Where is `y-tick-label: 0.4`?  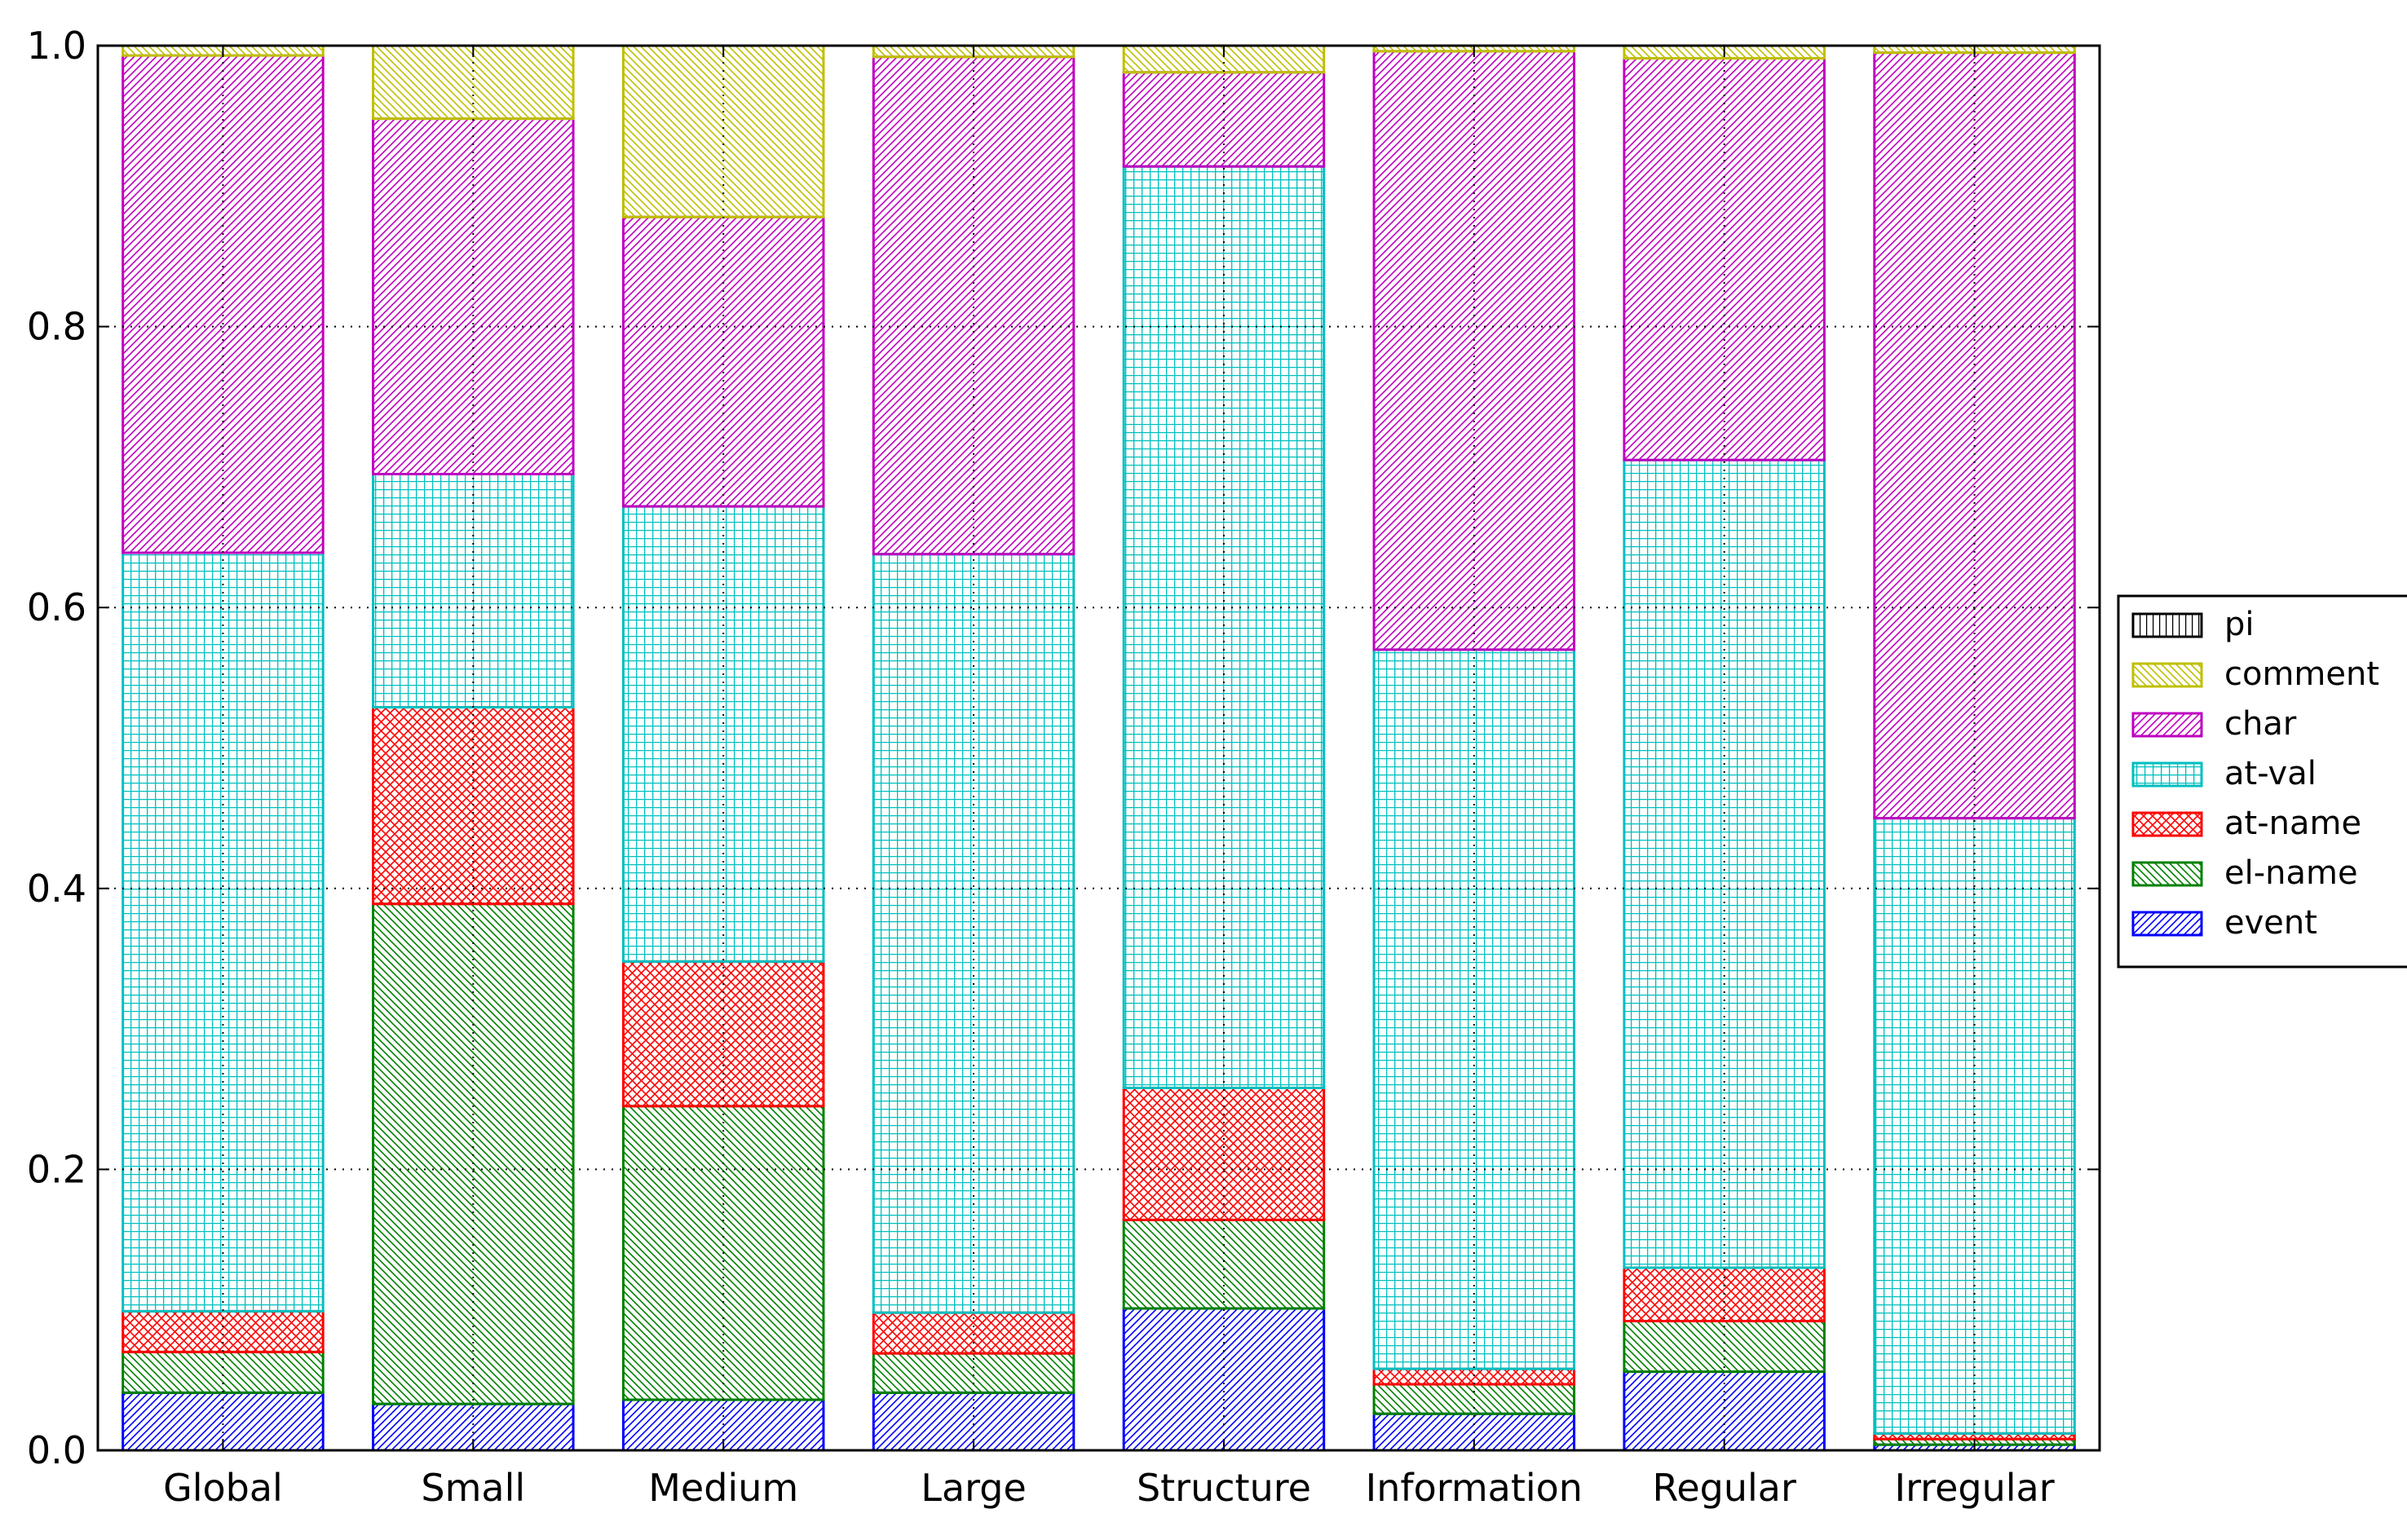
y-tick-label: 0.4 is located at coordinates (56, 889).